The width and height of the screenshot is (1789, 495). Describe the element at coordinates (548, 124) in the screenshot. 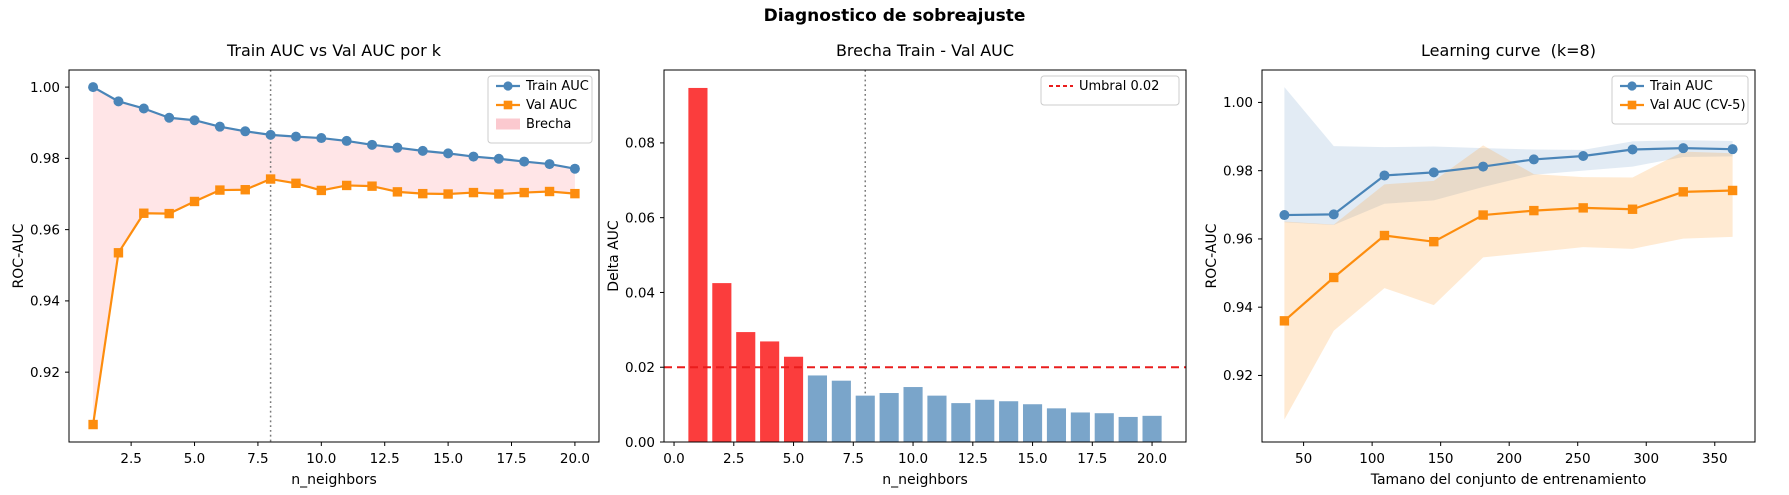

I see `legend-label: Brecha` at that location.